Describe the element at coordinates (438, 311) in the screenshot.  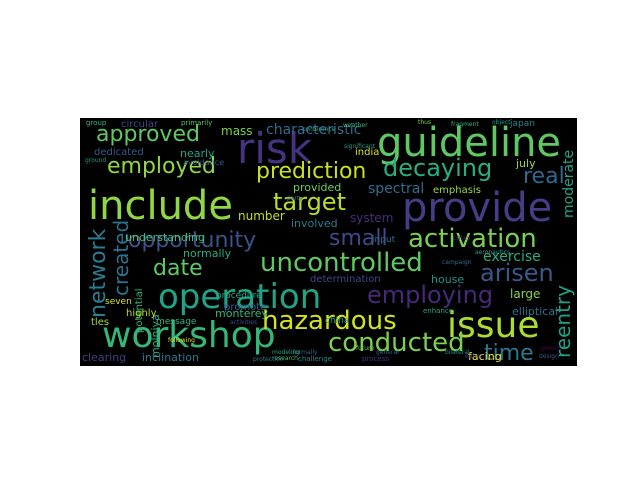
I see `word: enhance` at that location.